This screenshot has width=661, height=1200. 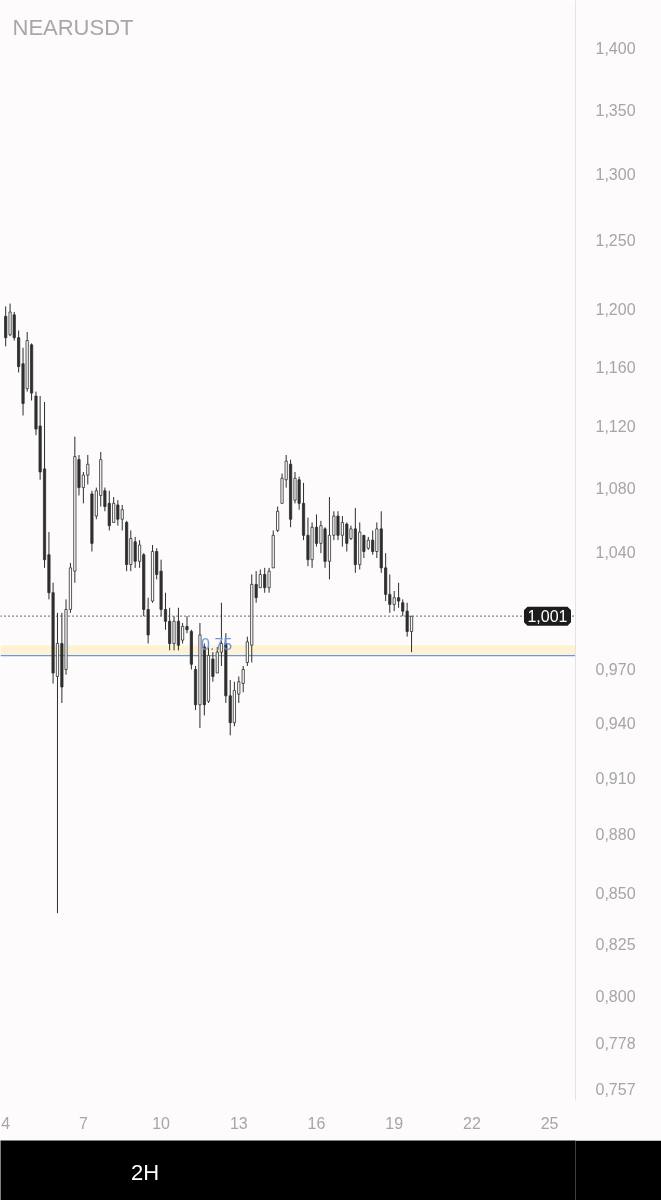 I want to click on x-tick-label: 25, so click(x=549, y=1123).